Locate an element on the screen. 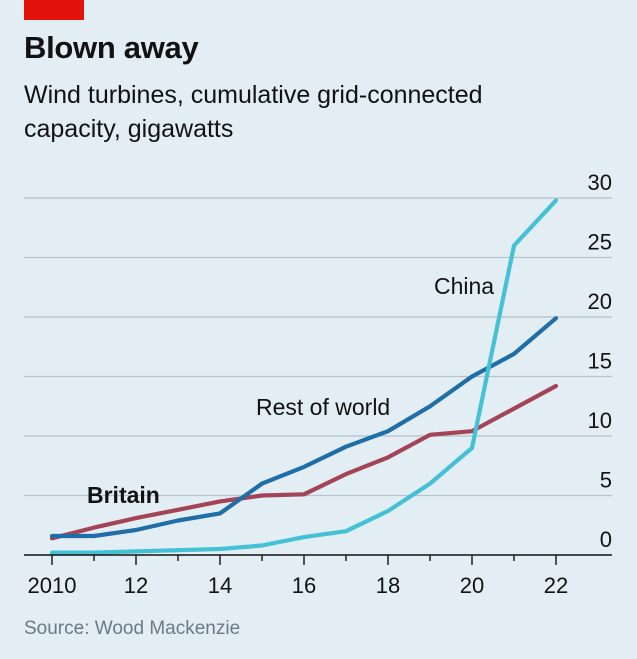 The width and height of the screenshot is (637, 659). y-tick-label: 30 is located at coordinates (600, 182).